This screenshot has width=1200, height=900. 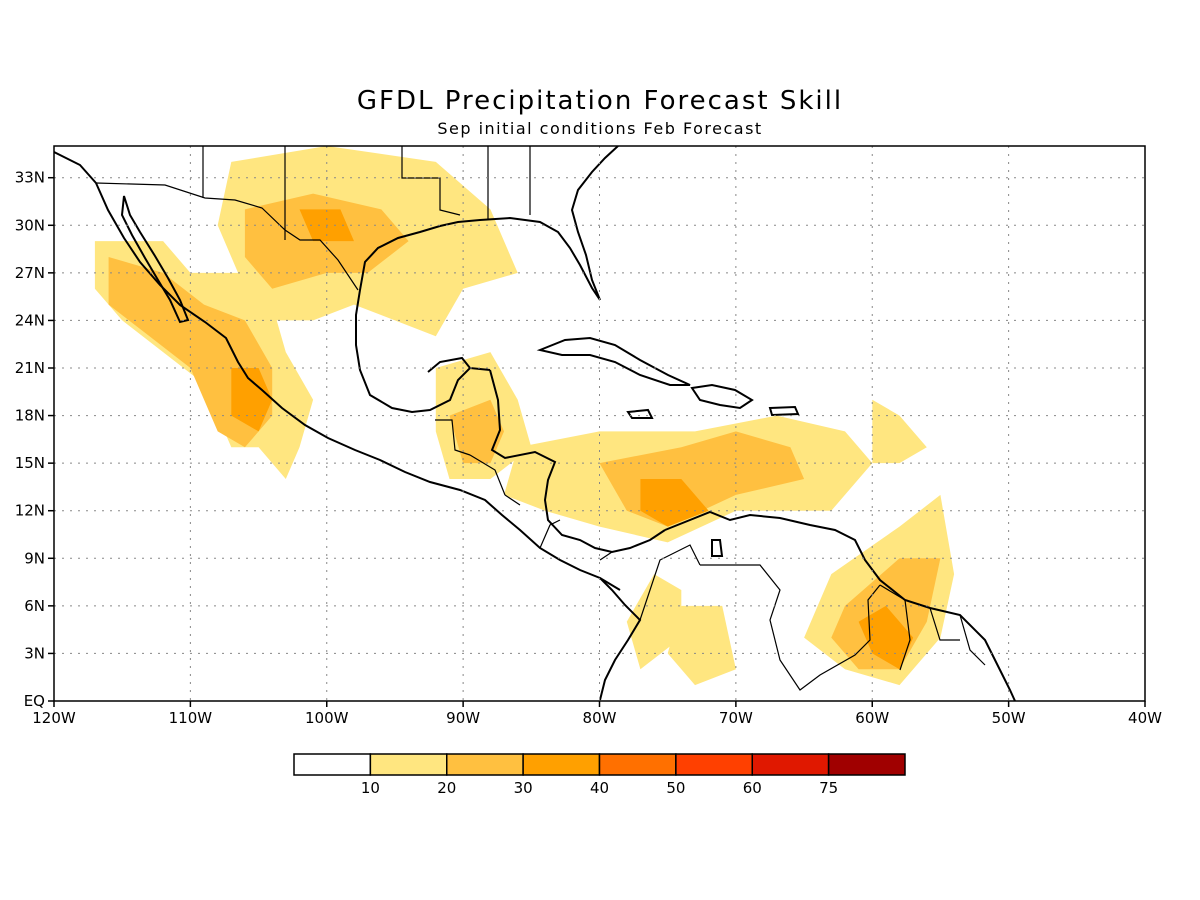 What do you see at coordinates (30, 511) in the screenshot?
I see `lat-tick-label: 12N` at bounding box center [30, 511].